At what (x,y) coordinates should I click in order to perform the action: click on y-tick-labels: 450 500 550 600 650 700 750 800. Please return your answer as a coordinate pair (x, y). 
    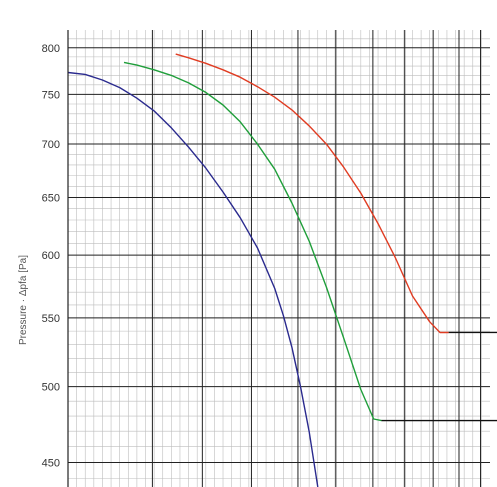
    Looking at the image, I should click on (51, 256).